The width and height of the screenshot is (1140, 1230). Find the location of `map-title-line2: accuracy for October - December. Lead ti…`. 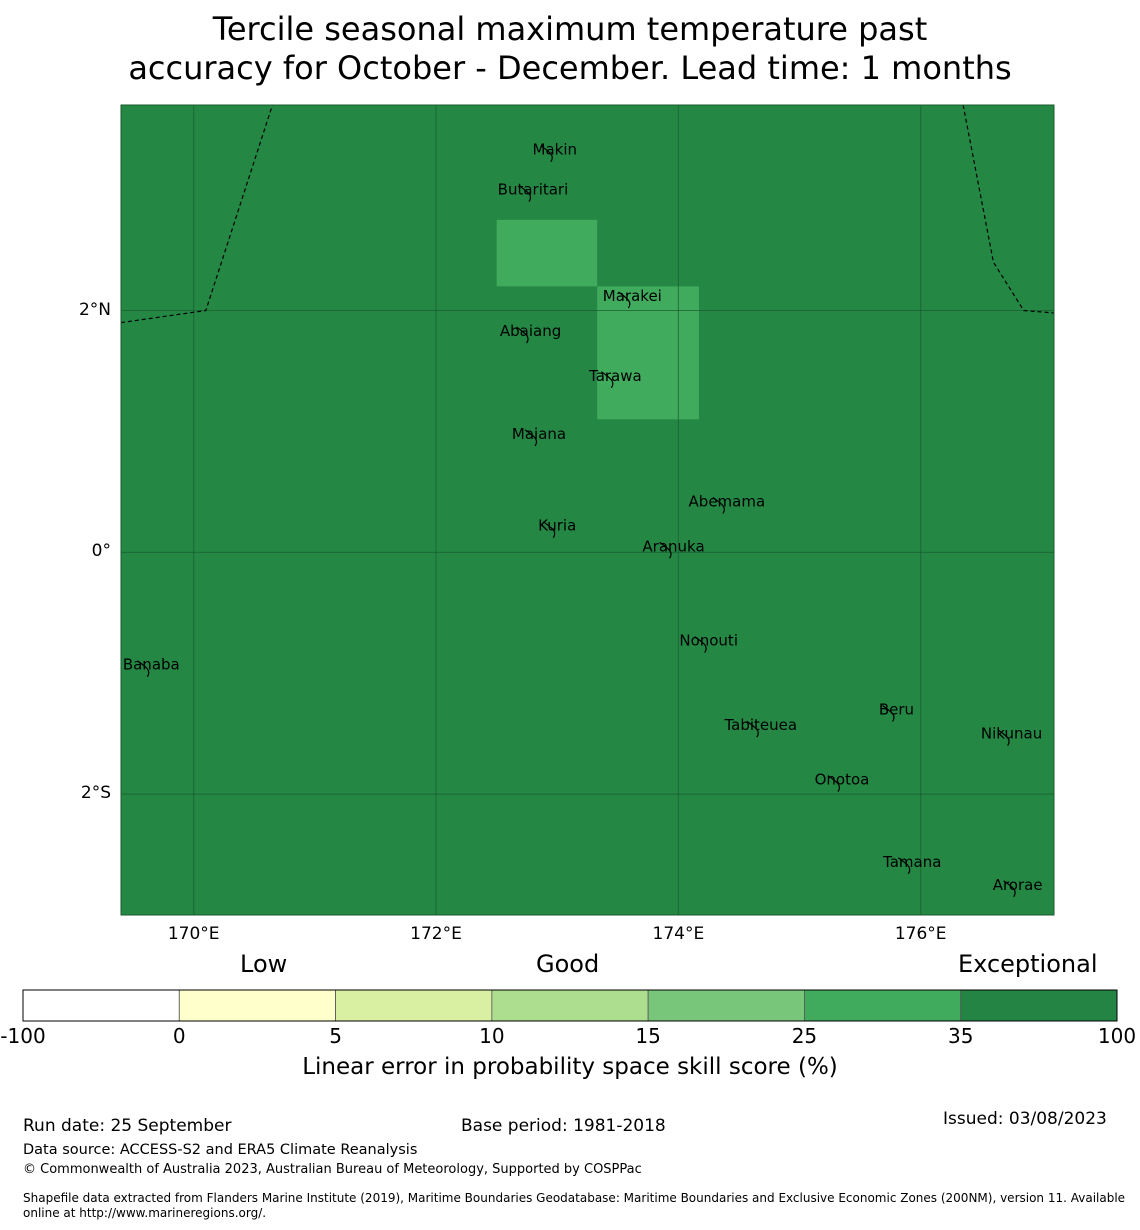

map-title-line2: accuracy for October - December. Lead ti… is located at coordinates (570, 68).